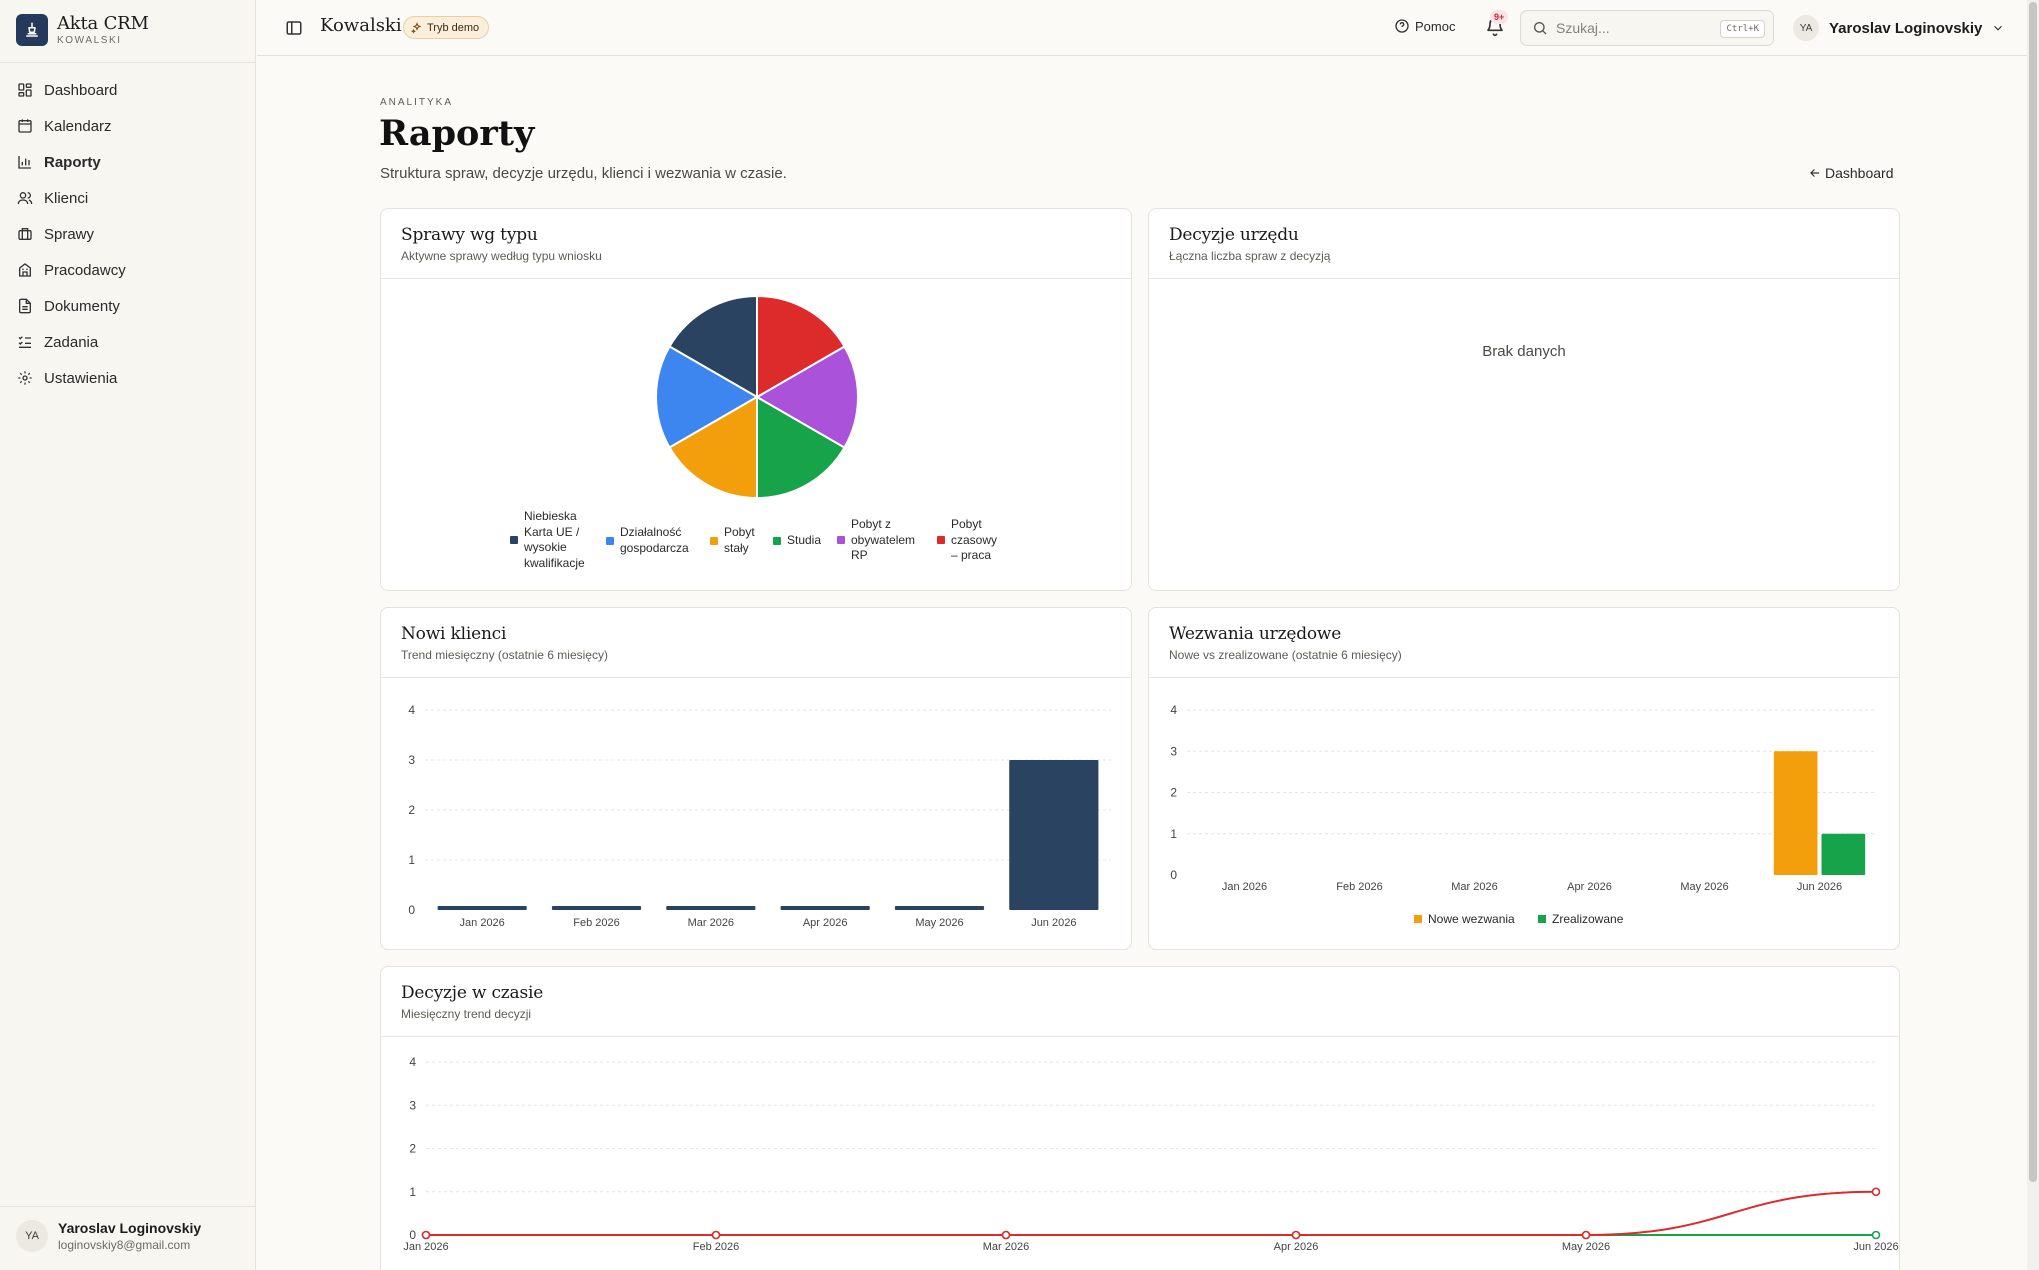  Describe the element at coordinates (797, 541) in the screenshot. I see `legend-item: Studia` at that location.